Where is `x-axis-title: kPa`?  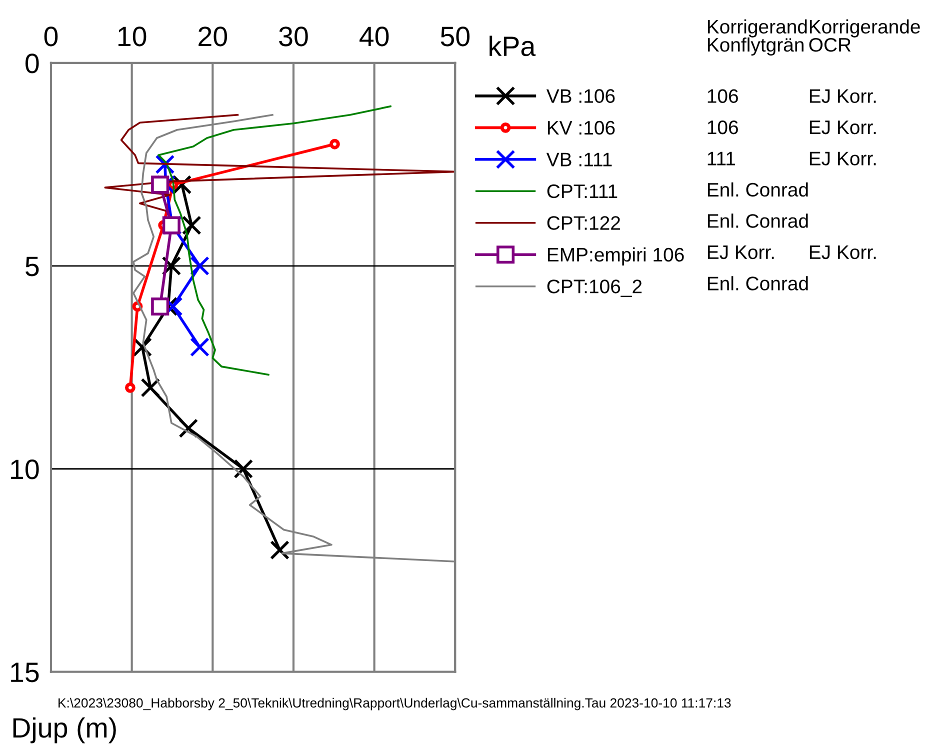 x-axis-title: kPa is located at coordinates (513, 46).